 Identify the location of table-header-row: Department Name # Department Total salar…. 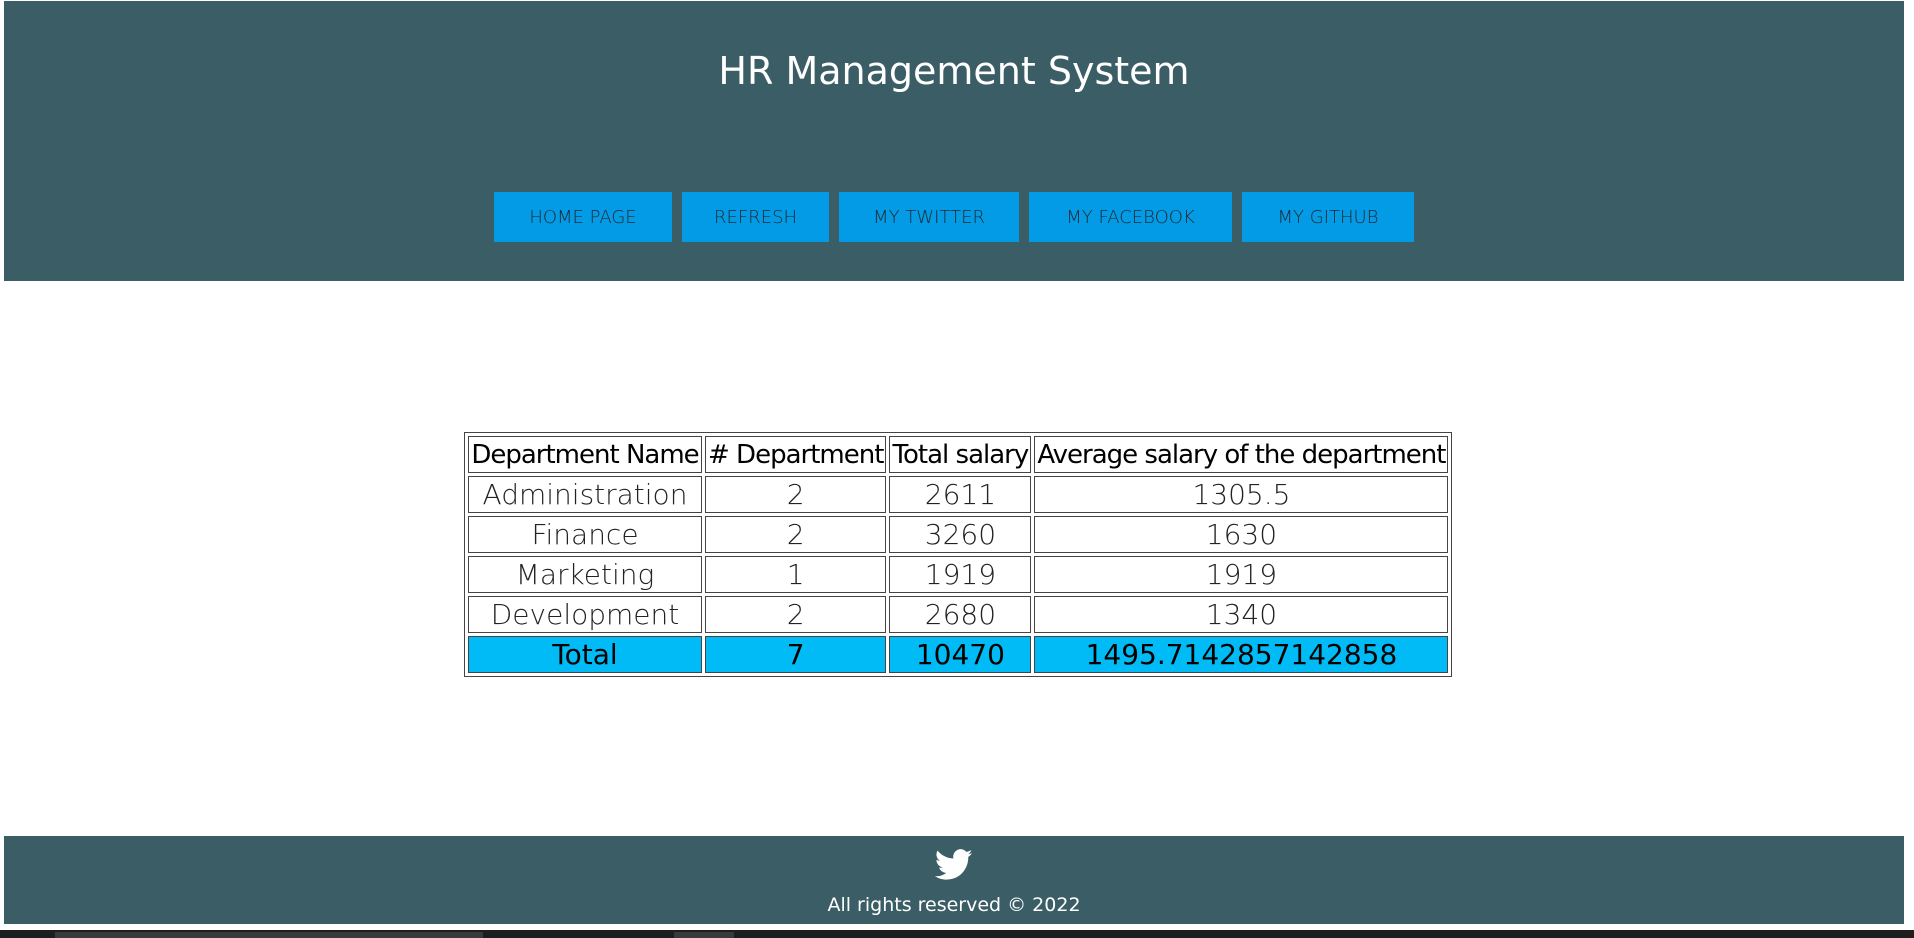
(958, 454).